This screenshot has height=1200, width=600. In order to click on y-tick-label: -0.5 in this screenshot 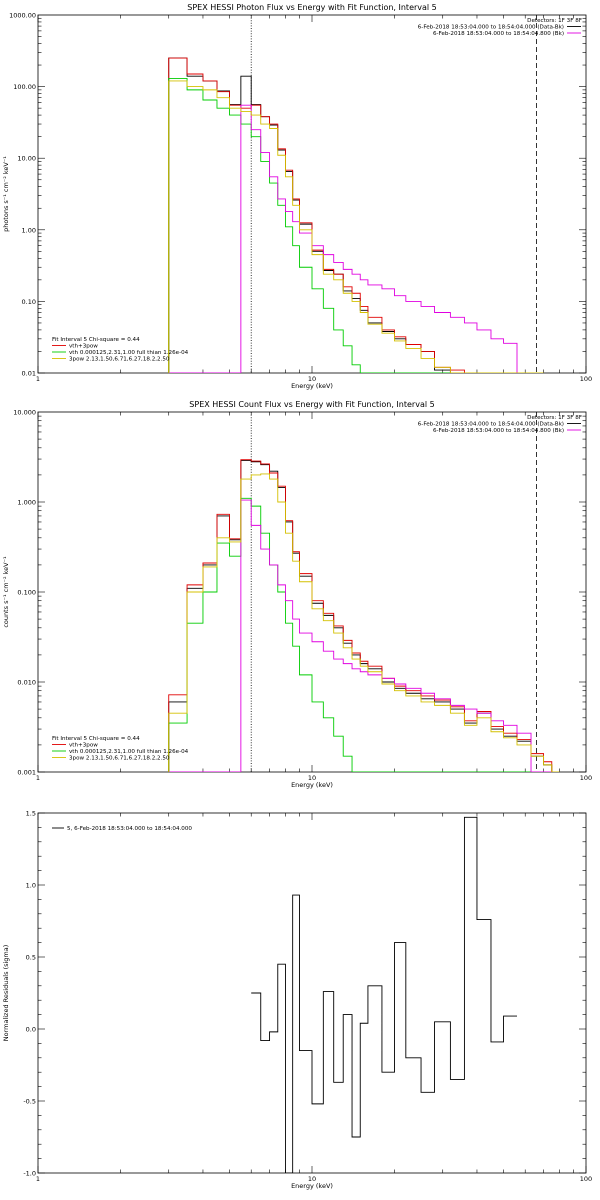, I will do `click(29, 1102)`.